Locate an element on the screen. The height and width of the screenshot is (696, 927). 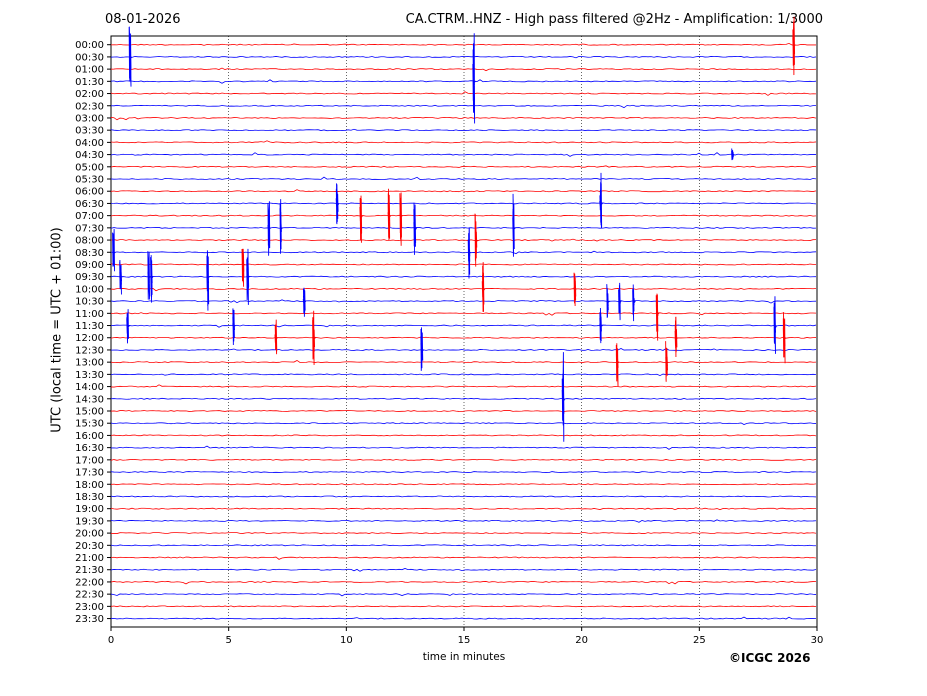
y-tick-label: 07:00 is located at coordinates (89, 216).